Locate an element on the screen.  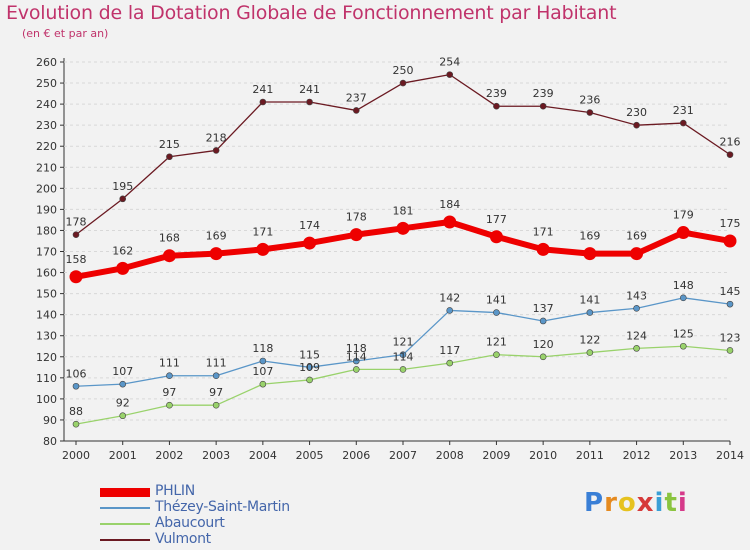
data-label: 241 is located at coordinates (262, 89).